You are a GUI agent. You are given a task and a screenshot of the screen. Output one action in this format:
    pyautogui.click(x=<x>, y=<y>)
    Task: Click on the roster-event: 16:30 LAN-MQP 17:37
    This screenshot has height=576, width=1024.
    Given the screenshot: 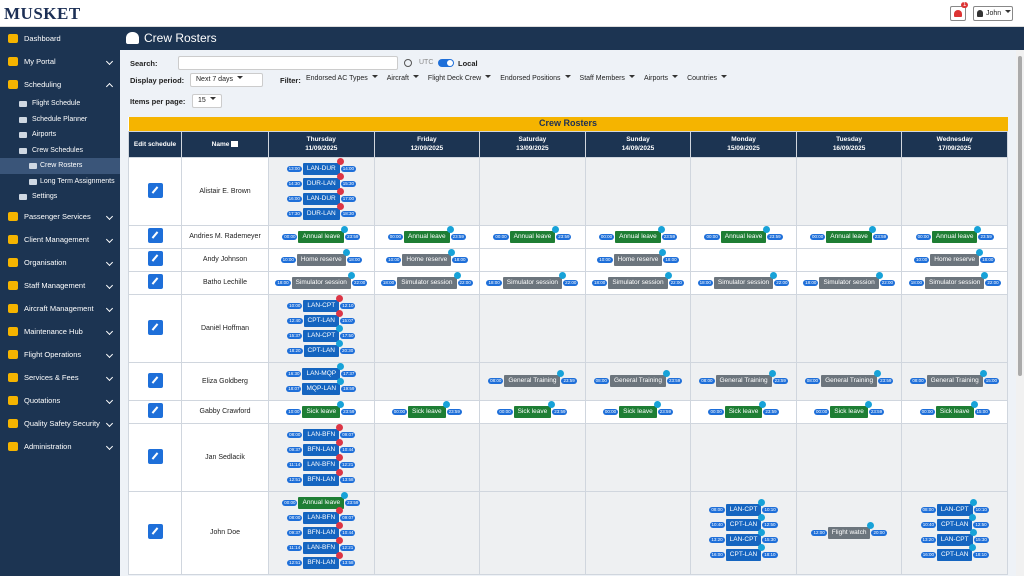 What is the action you would take?
    pyautogui.click(x=321, y=371)
    